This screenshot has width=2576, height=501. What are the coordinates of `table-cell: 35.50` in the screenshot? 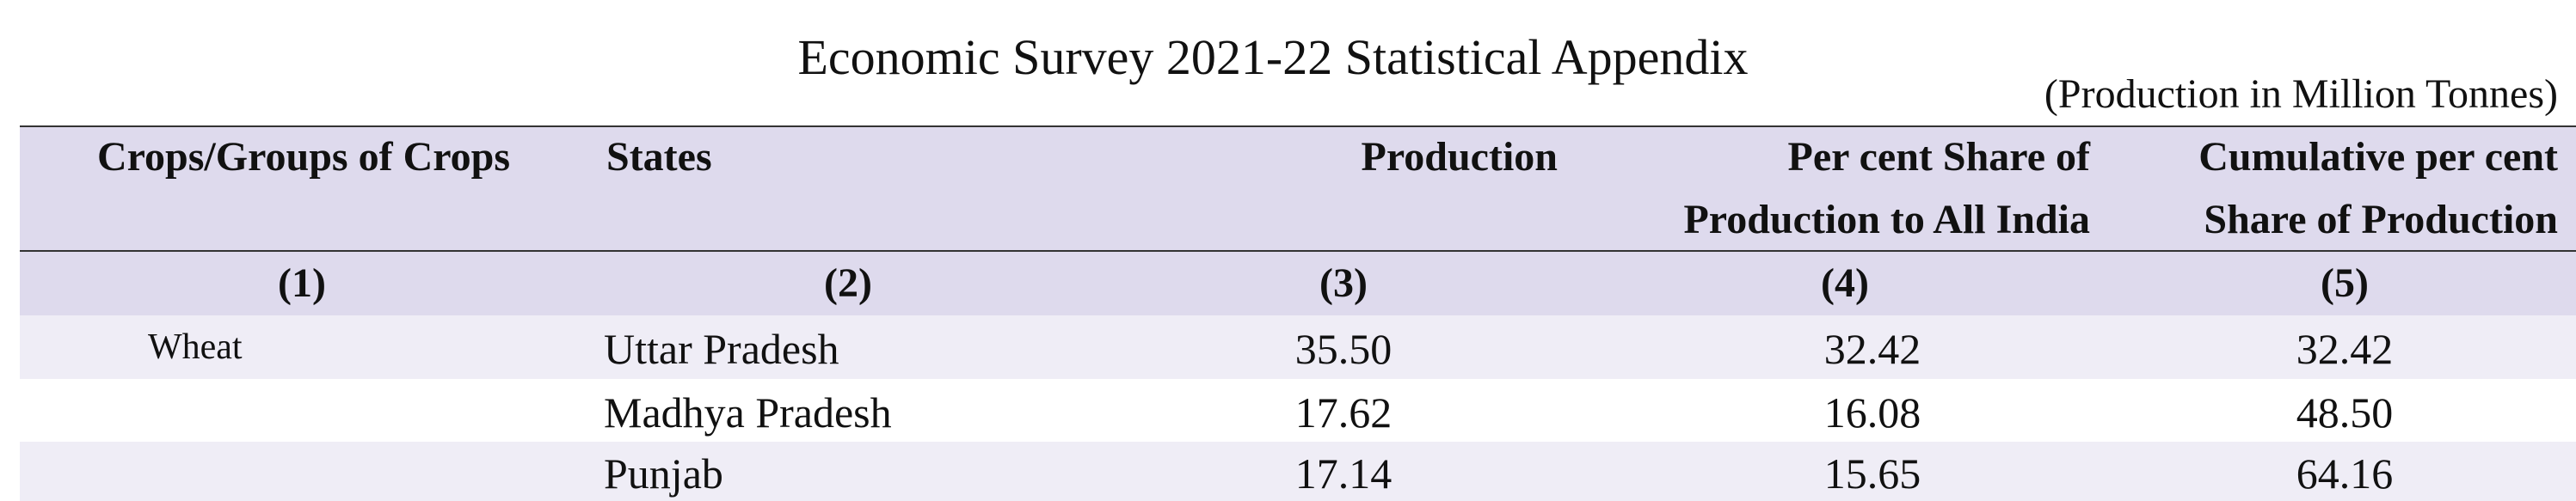 It's located at (1343, 349).